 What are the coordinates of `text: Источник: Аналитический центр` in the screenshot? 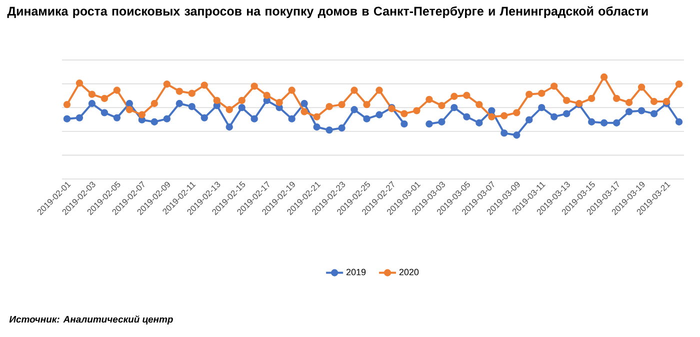 It's located at (91, 320).